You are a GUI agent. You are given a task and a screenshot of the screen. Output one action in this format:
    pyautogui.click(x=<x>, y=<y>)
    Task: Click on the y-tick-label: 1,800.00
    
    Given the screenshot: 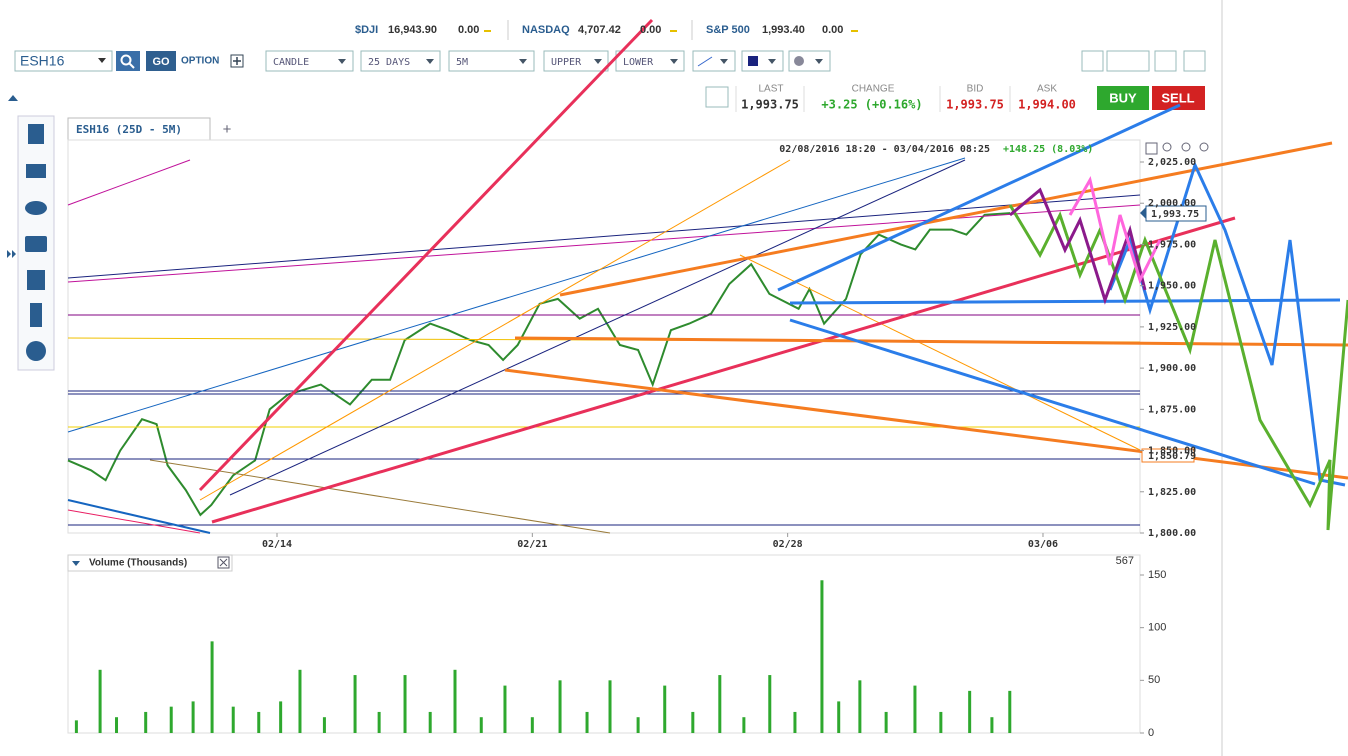 What is the action you would take?
    pyautogui.click(x=1172, y=533)
    